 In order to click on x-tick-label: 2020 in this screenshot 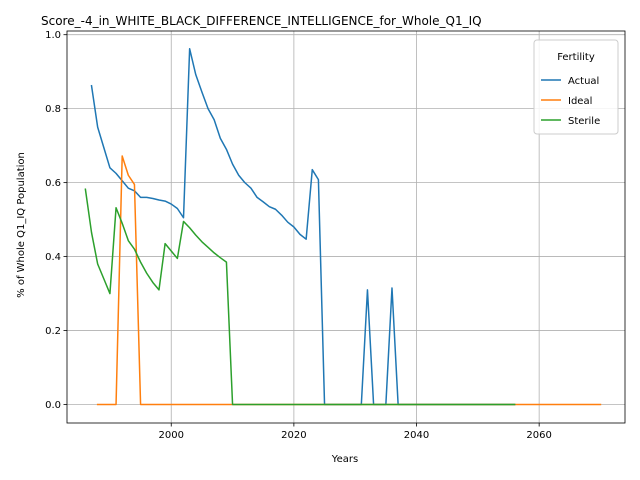, I will do `click(293, 435)`.